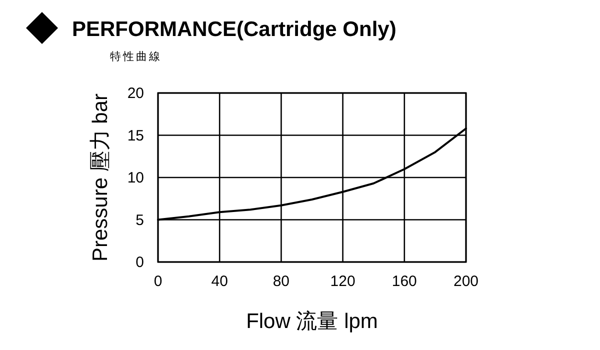 Image resolution: width=600 pixels, height=350 pixels. I want to click on y-tick-label: 15, so click(135, 135).